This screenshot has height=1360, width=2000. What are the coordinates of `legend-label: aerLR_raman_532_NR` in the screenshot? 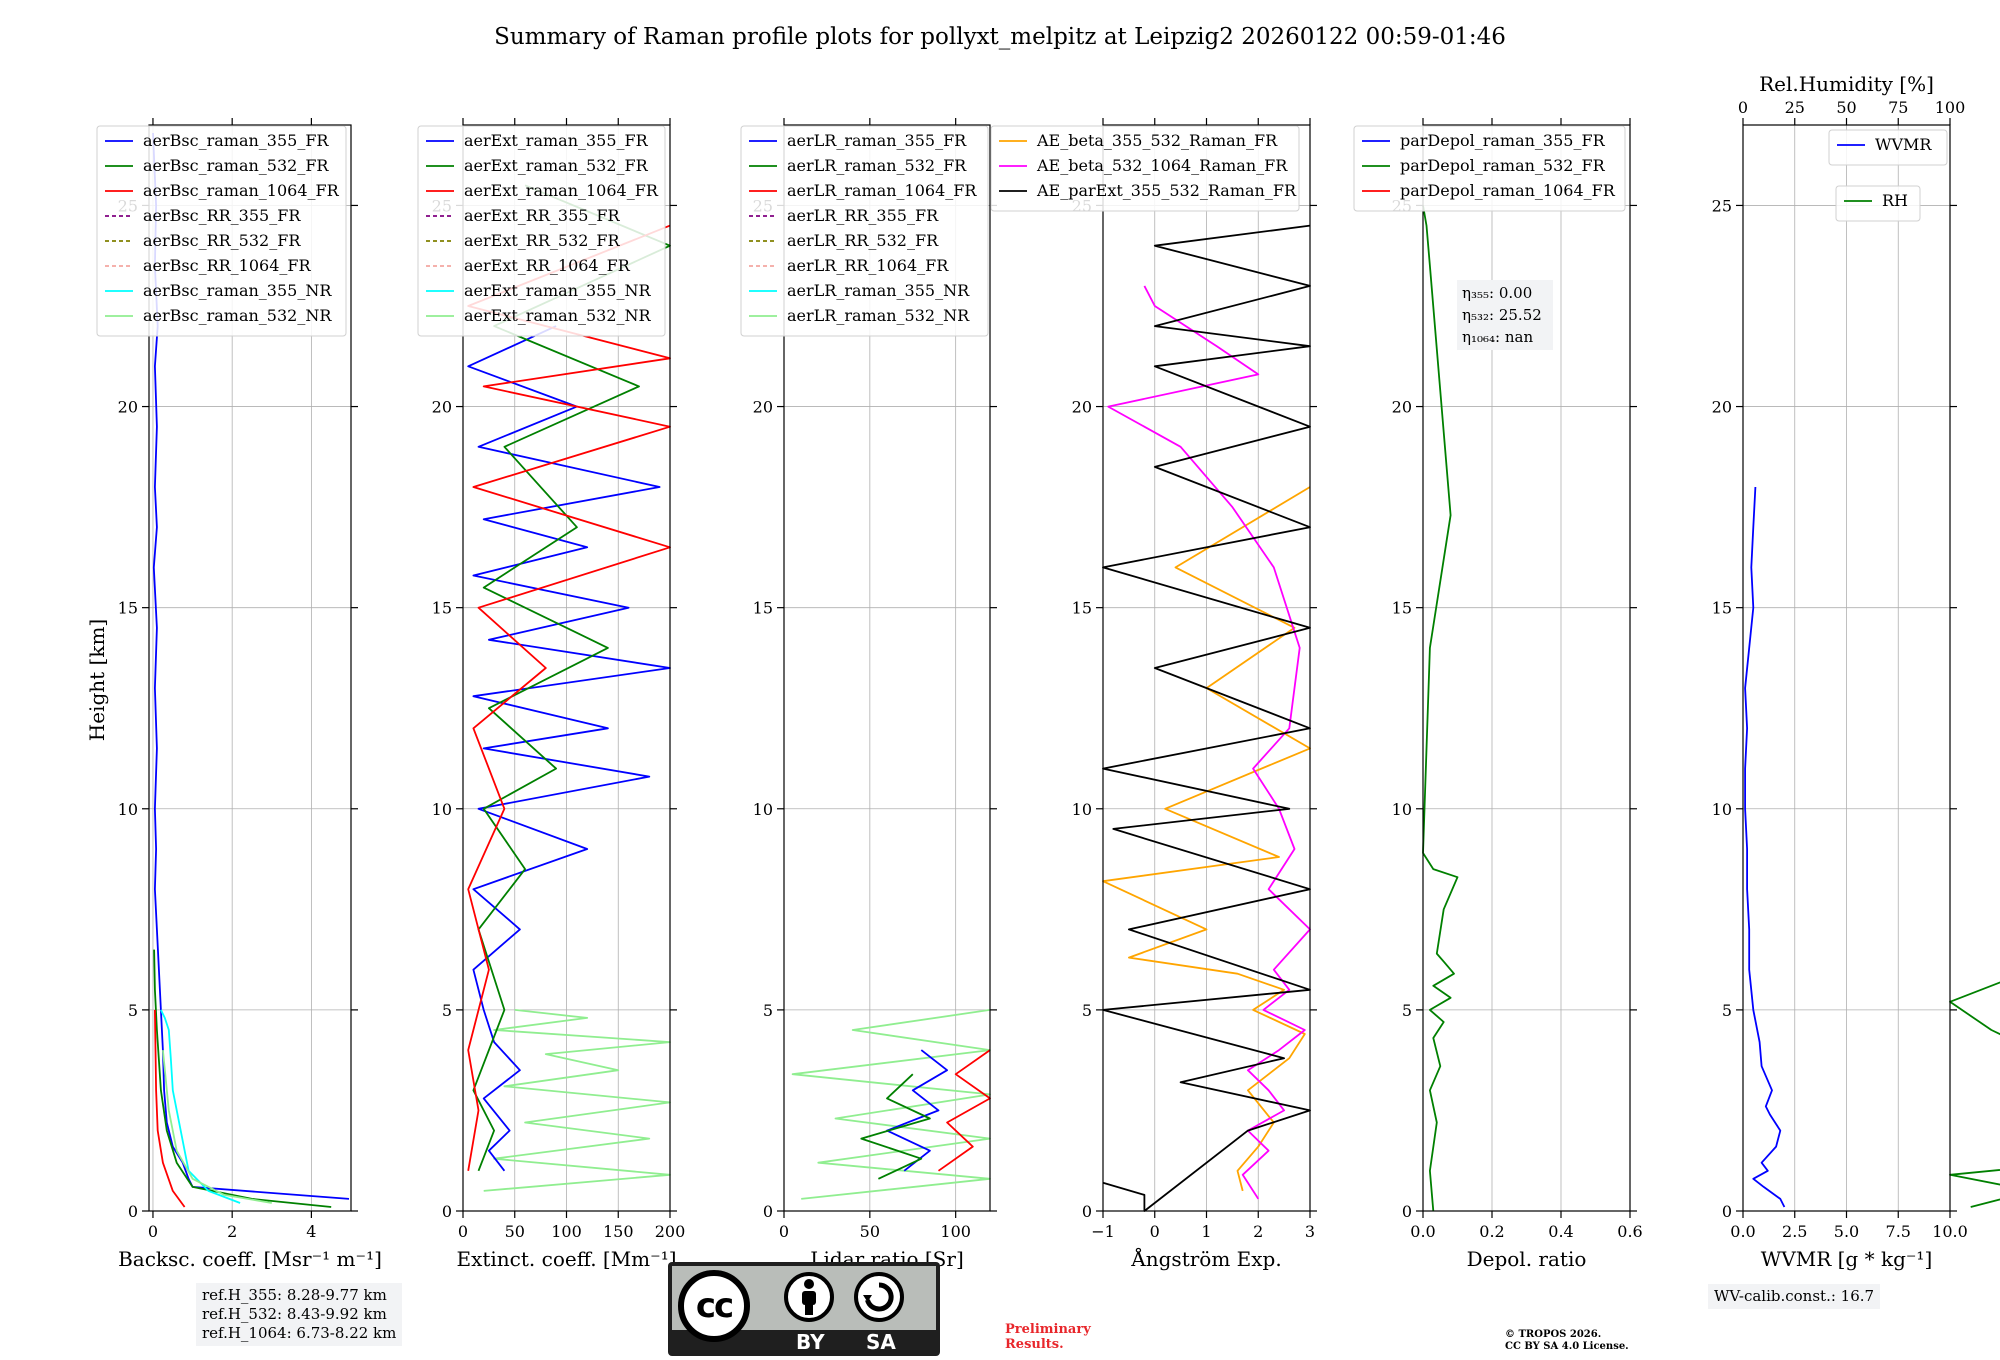 It's located at (878, 315).